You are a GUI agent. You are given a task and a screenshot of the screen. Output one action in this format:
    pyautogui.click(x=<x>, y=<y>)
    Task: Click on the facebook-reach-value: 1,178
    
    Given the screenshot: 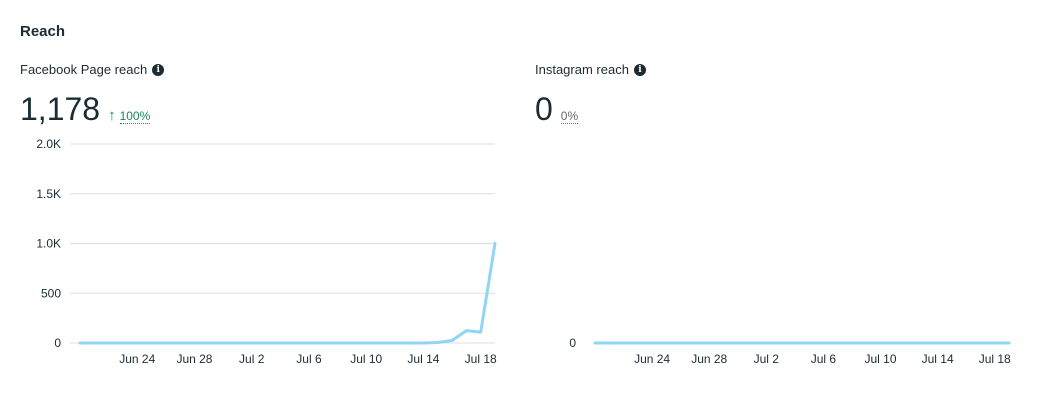 What is the action you would take?
    pyautogui.click(x=60, y=109)
    